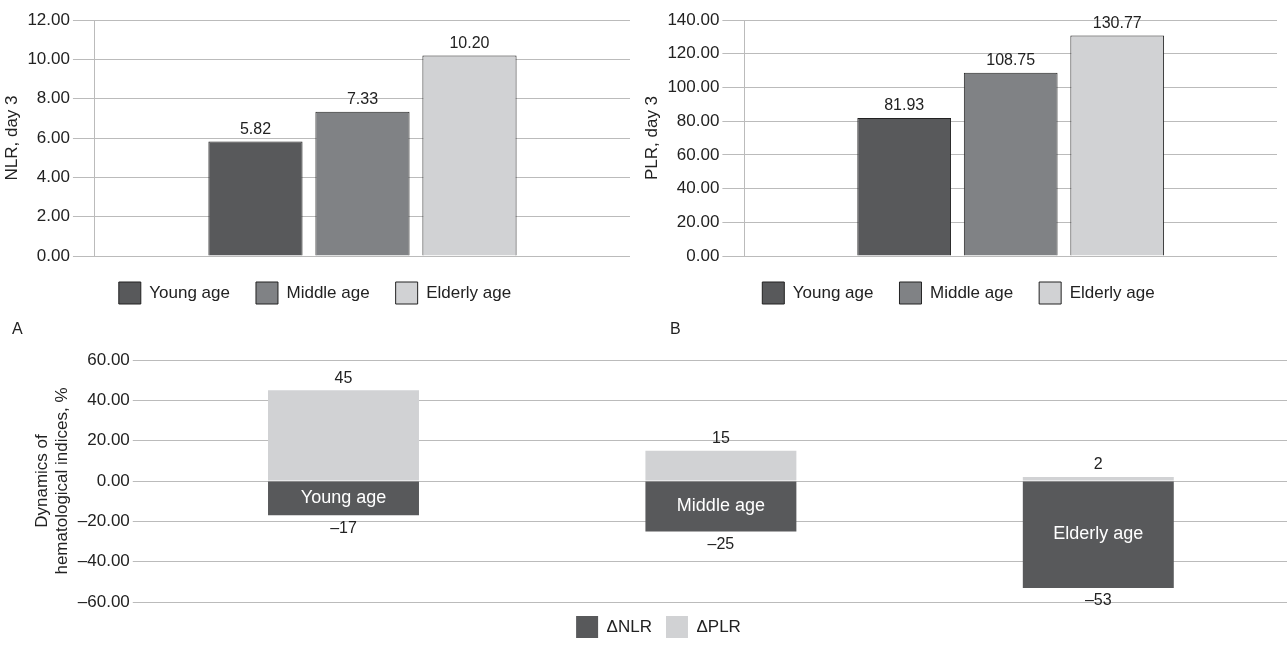 The height and width of the screenshot is (648, 1287). I want to click on data-label: 130.77, so click(1117, 22).